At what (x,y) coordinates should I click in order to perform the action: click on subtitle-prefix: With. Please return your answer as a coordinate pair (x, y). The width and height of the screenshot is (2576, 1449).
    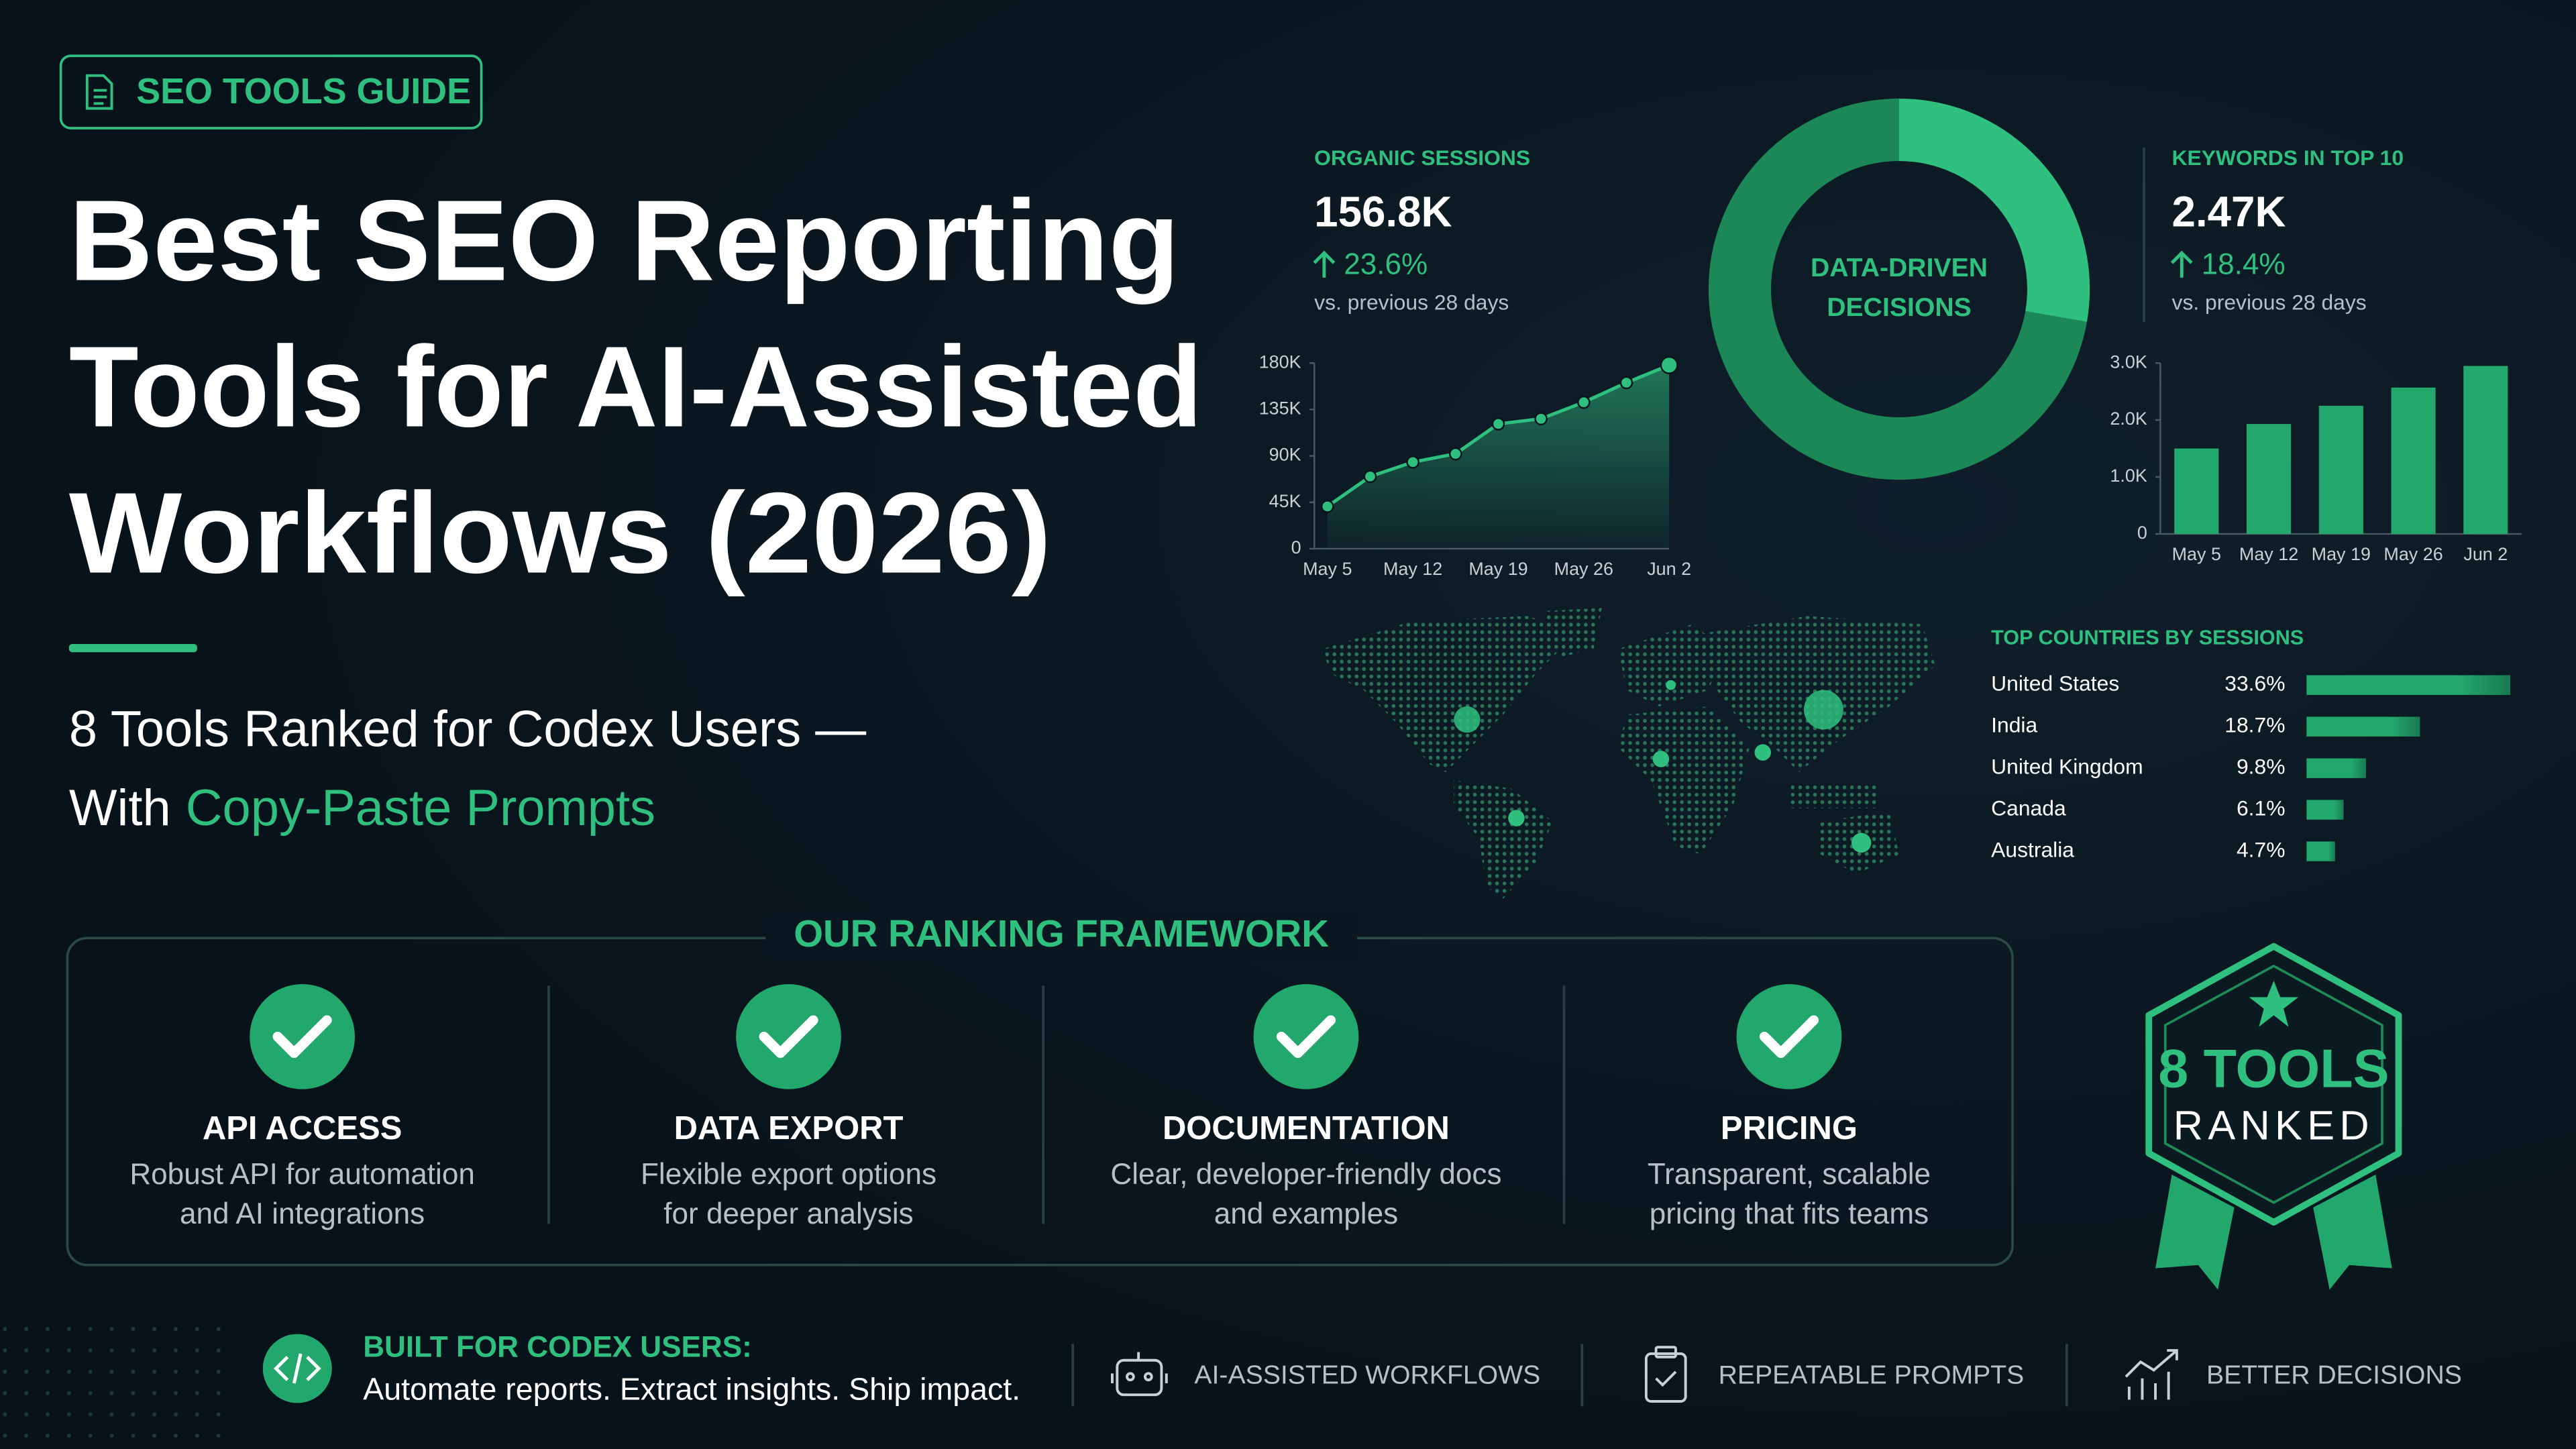
    Looking at the image, I should click on (120, 808).